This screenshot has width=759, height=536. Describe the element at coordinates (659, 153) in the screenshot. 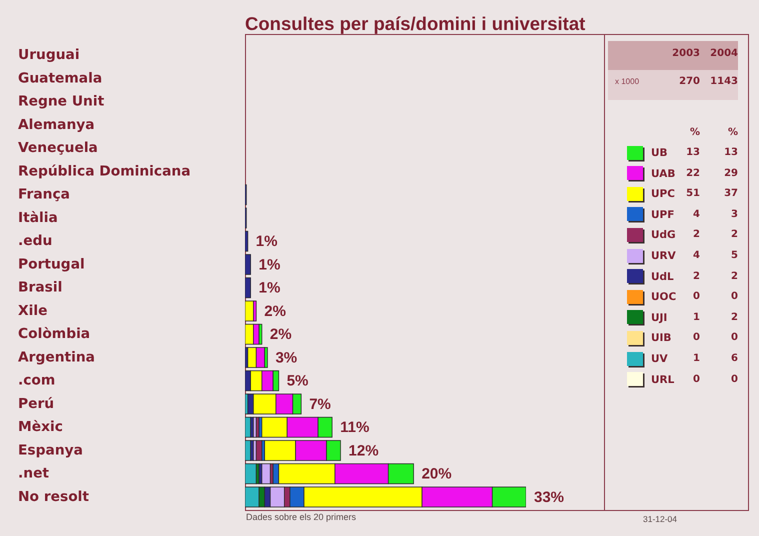

I see `legend-label: UB` at that location.